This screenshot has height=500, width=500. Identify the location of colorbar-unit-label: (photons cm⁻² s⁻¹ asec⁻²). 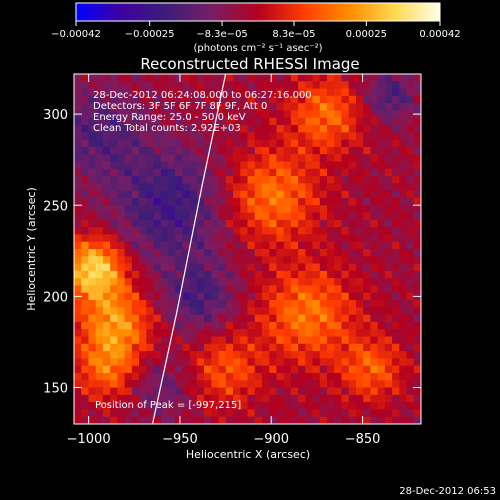
(257, 48).